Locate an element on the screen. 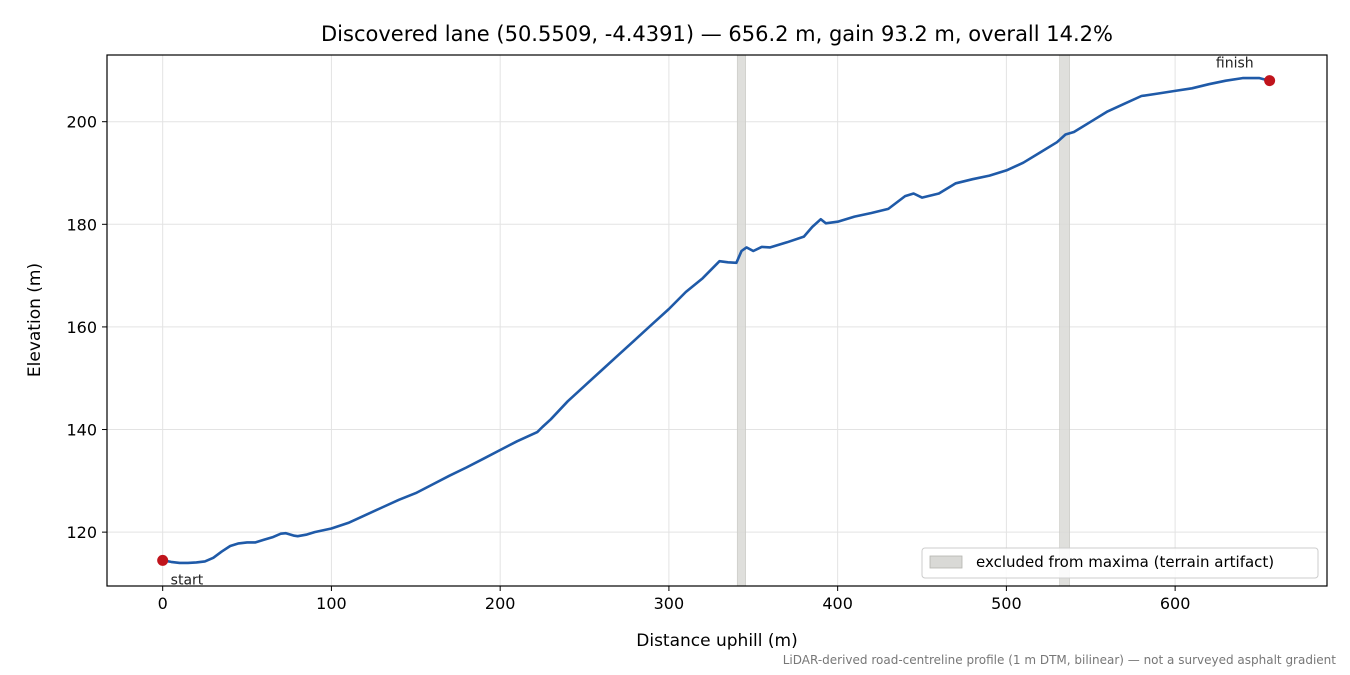 The height and width of the screenshot is (675, 1350). legend: excluded from maxima (terrain artifact) is located at coordinates (1120, 563).